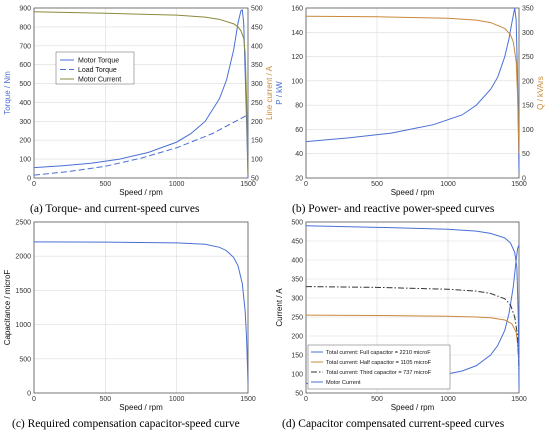 The width and height of the screenshot is (550, 433). I want to click on y2-tick-label: 0, so click(524, 179).